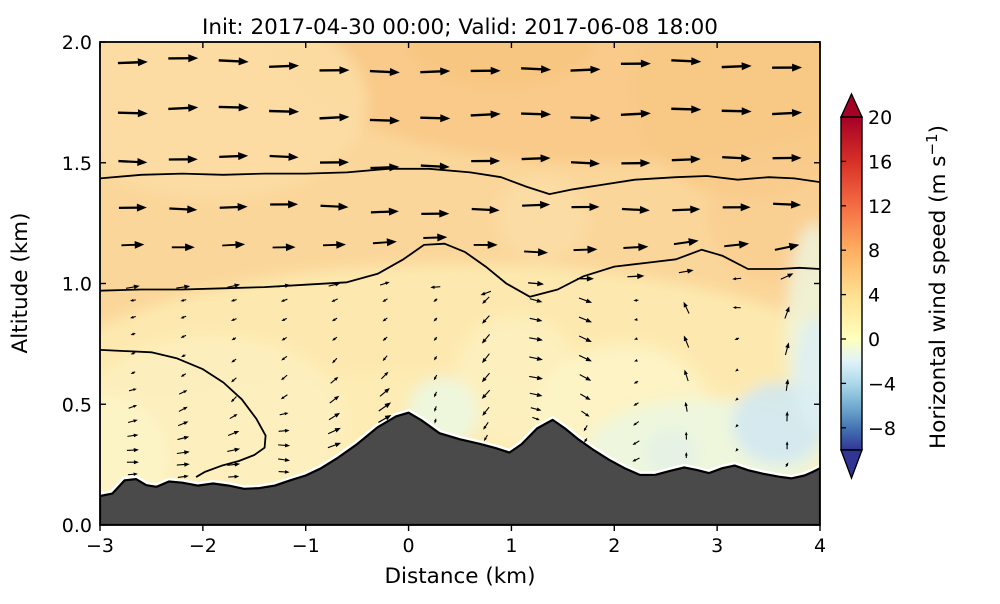 The image size is (1000, 604). I want to click on y-axis-label: Altitude (km), so click(20, 282).